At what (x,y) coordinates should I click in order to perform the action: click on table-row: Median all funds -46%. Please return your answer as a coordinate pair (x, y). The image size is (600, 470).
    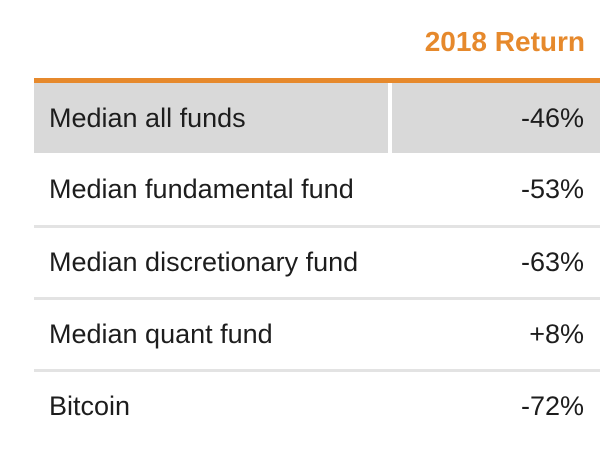
    Looking at the image, I should click on (317, 118).